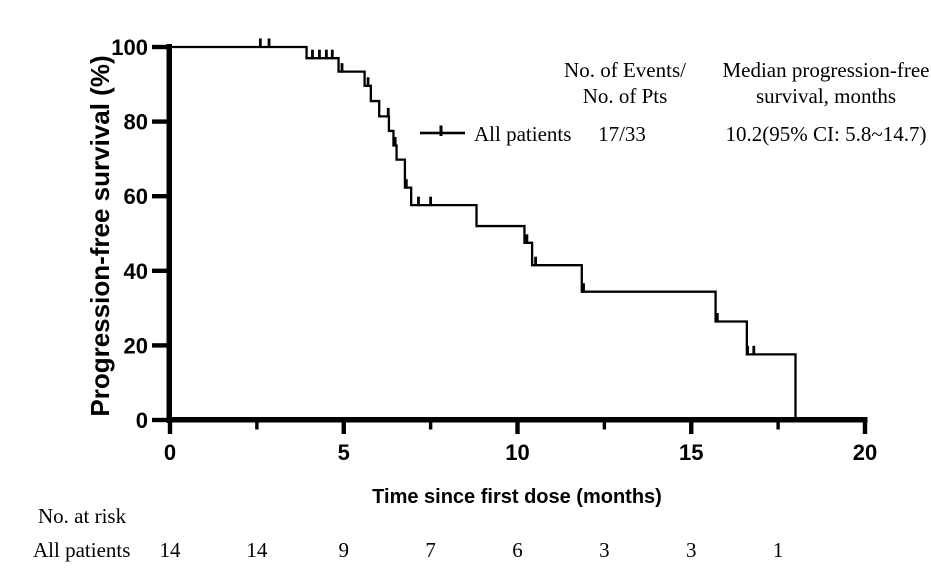  What do you see at coordinates (100, 236) in the screenshot?
I see `y-axis-title: Progression-free survival (%)` at bounding box center [100, 236].